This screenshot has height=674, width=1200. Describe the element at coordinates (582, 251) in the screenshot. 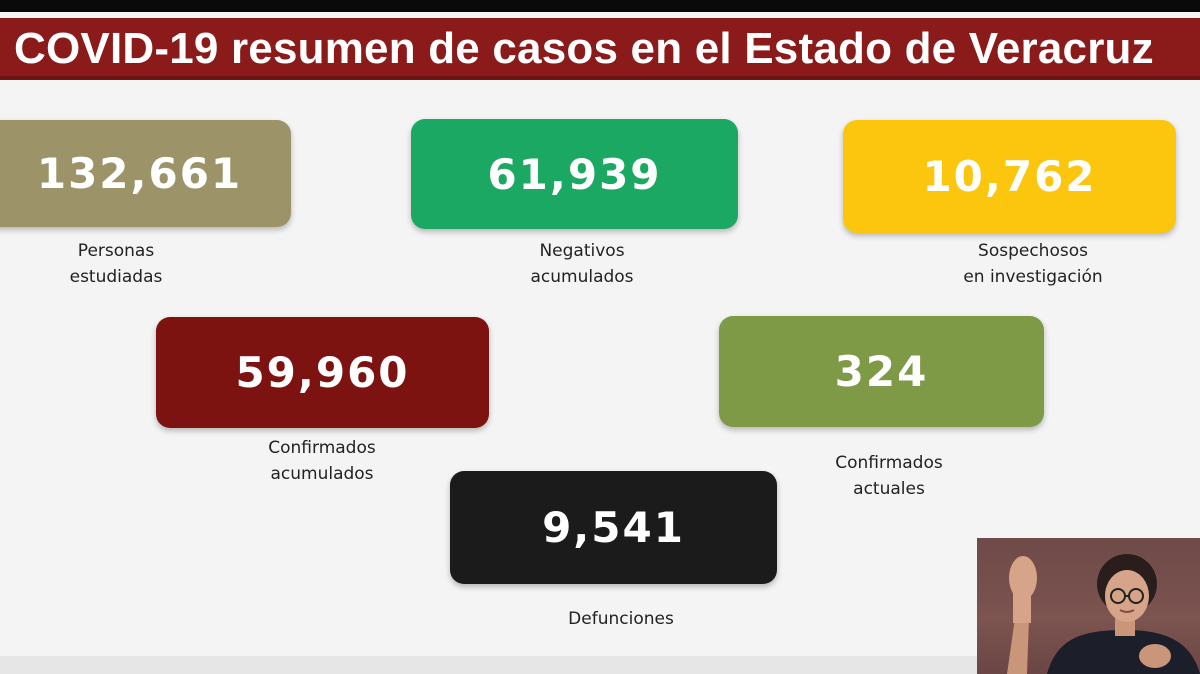

I see `negativos-label-line1: Negativos` at that location.